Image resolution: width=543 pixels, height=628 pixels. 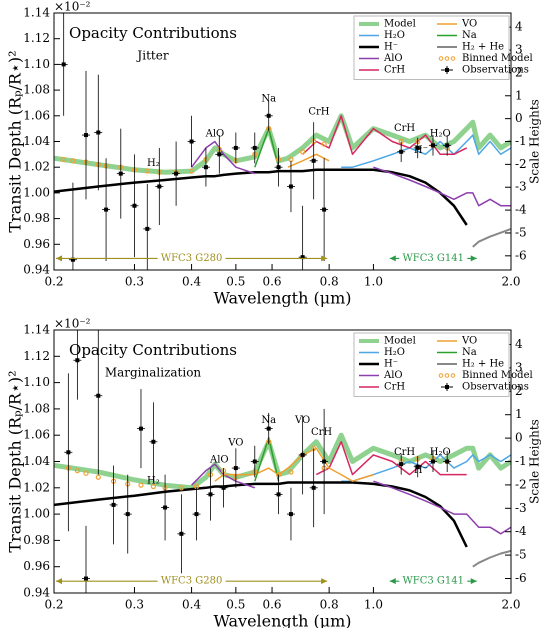 I want to click on range-label: WFC3 G280, so click(x=191, y=581).